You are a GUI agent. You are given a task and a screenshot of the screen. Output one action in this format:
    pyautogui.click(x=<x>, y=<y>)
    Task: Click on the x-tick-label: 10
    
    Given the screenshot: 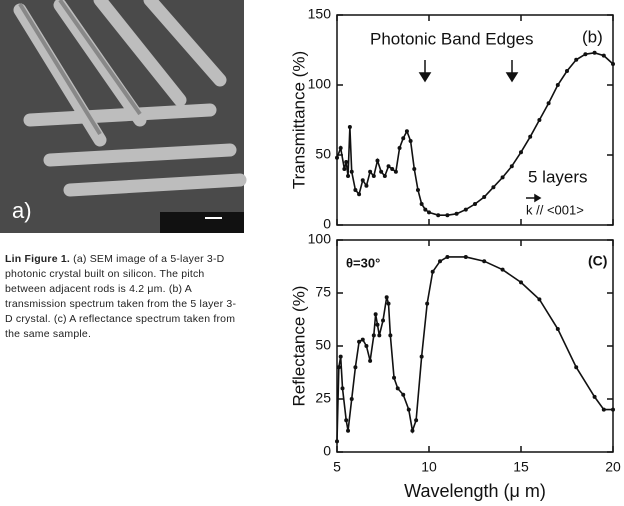 What is the action you would take?
    pyautogui.click(x=429, y=467)
    